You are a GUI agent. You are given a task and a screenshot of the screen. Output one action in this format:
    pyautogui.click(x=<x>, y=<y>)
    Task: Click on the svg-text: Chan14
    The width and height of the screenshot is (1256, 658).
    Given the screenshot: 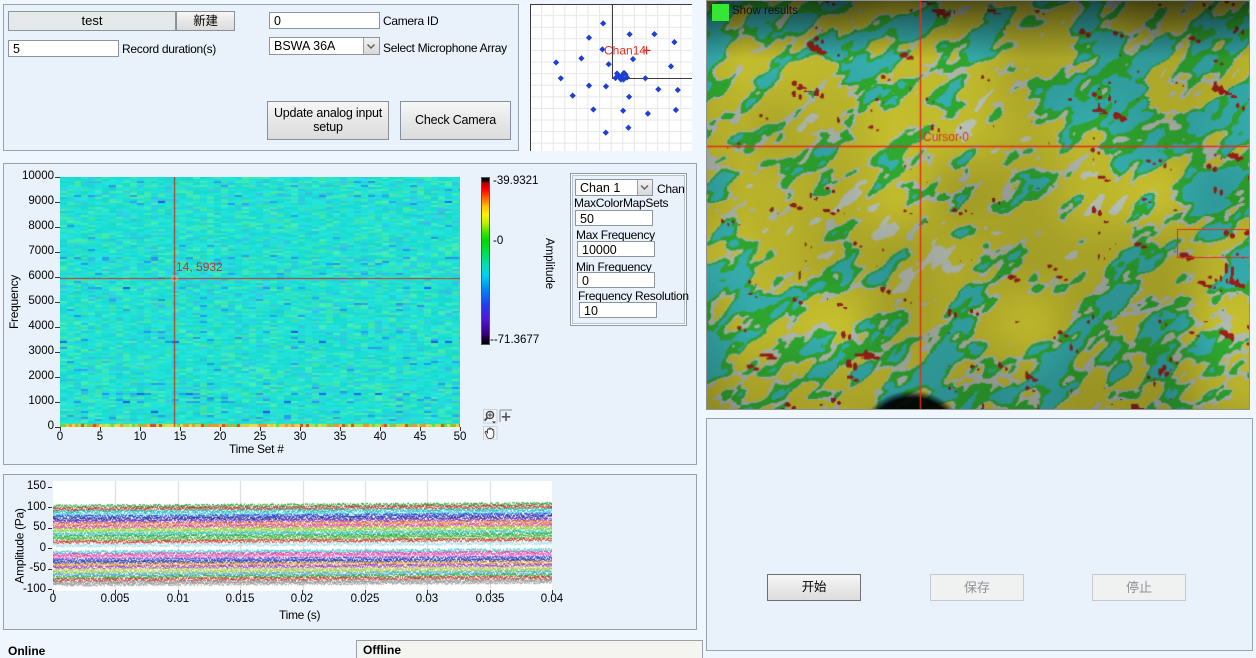 What is the action you would take?
    pyautogui.click(x=625, y=51)
    